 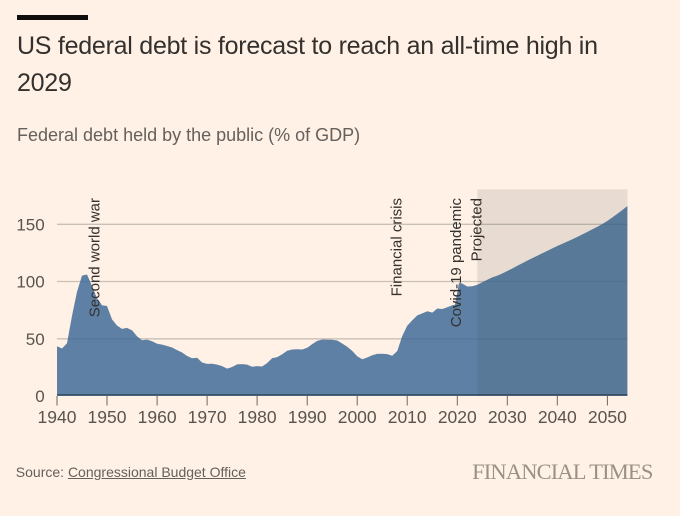 What do you see at coordinates (357, 417) in the screenshot?
I see `svg-text: 2000` at bounding box center [357, 417].